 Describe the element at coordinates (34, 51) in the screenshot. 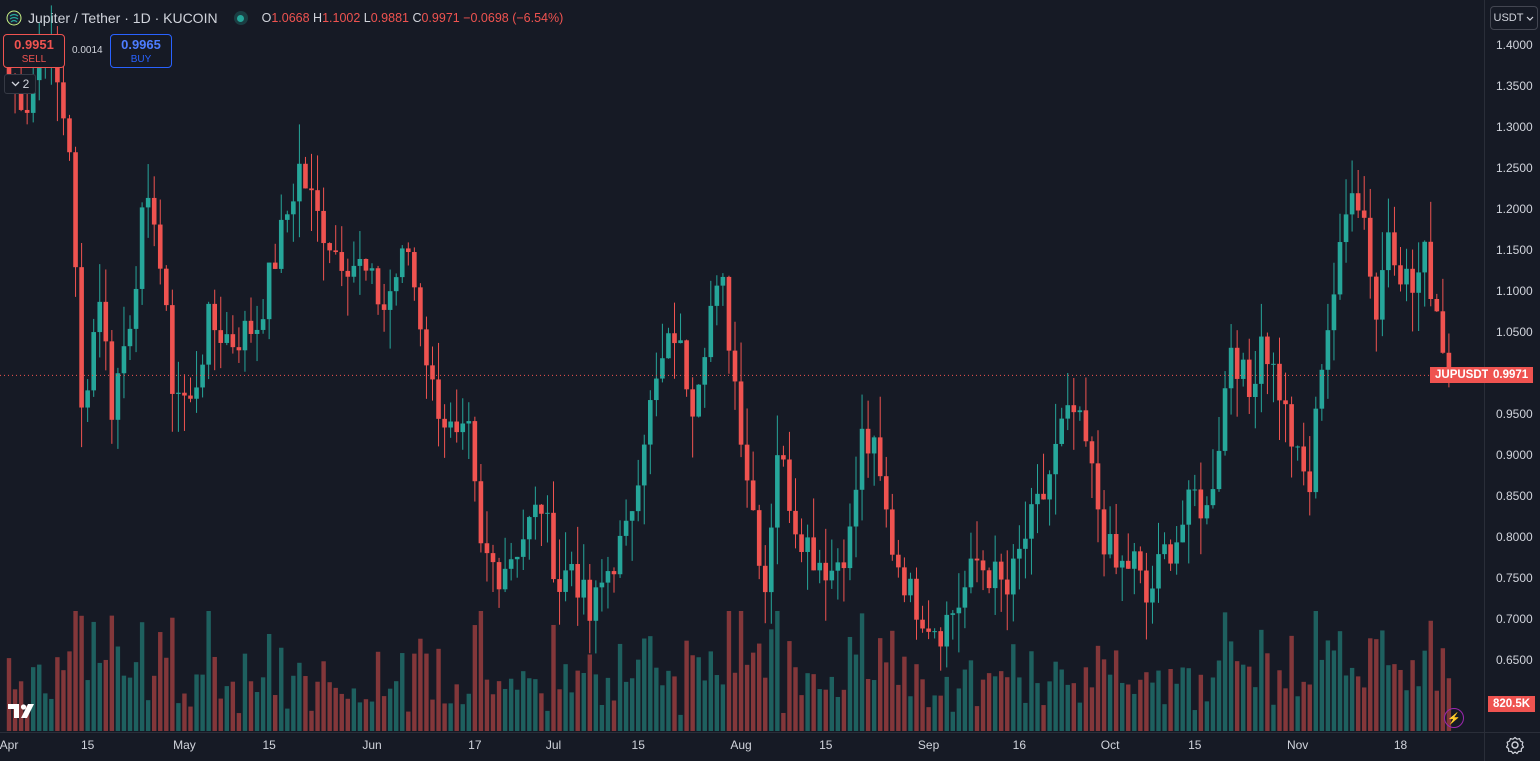

I see `sell-button: 0.9951 SELL` at that location.